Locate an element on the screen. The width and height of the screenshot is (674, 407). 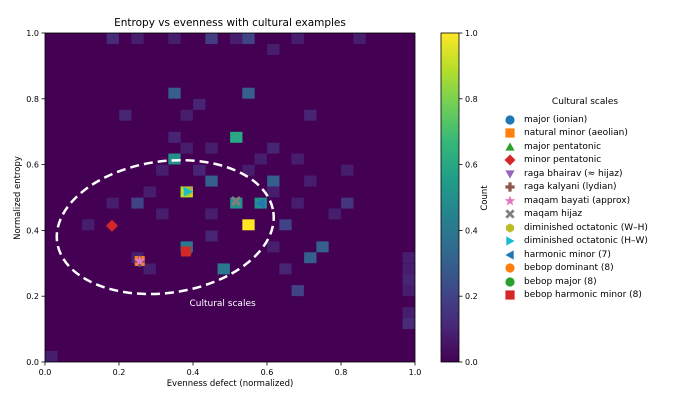
legend-item: natural minor (aeolian) is located at coordinates (585, 134).